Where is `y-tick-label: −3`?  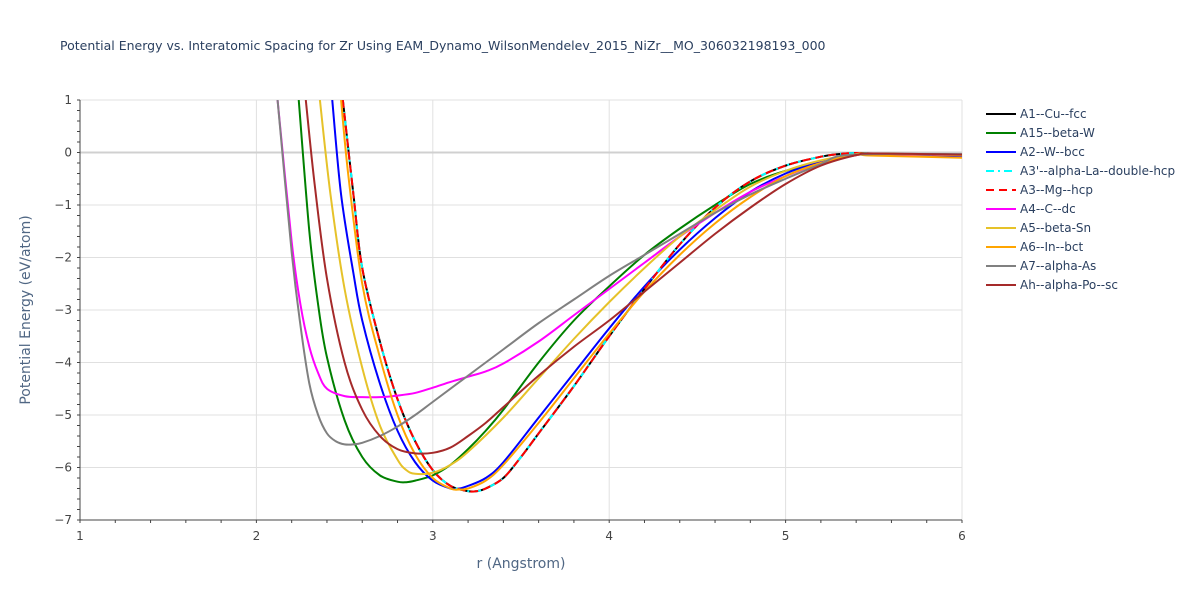
y-tick-label: −3 is located at coordinates (63, 310).